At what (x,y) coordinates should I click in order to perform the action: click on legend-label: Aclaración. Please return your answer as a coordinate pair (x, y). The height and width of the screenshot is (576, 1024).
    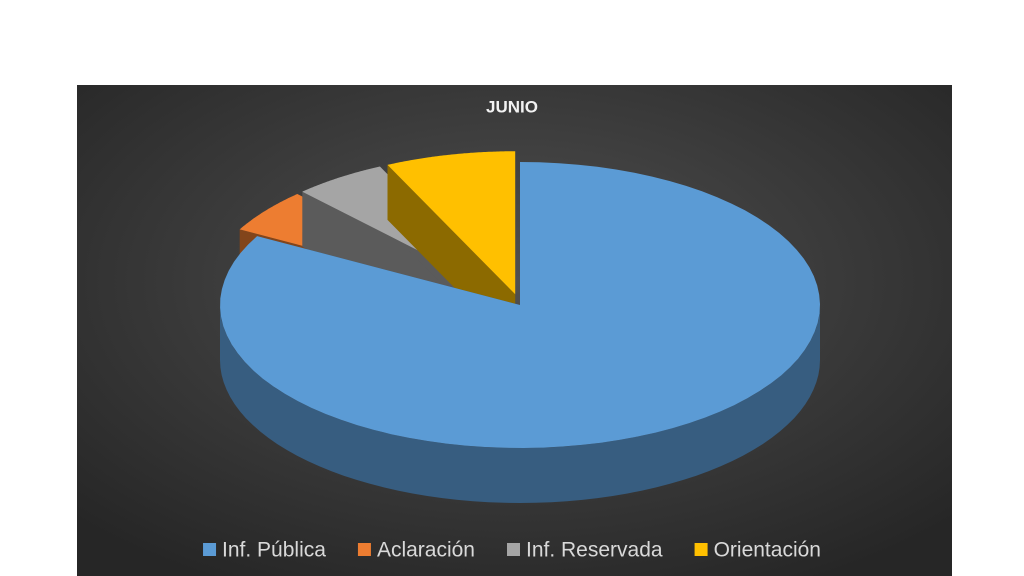
    Looking at the image, I should click on (426, 550).